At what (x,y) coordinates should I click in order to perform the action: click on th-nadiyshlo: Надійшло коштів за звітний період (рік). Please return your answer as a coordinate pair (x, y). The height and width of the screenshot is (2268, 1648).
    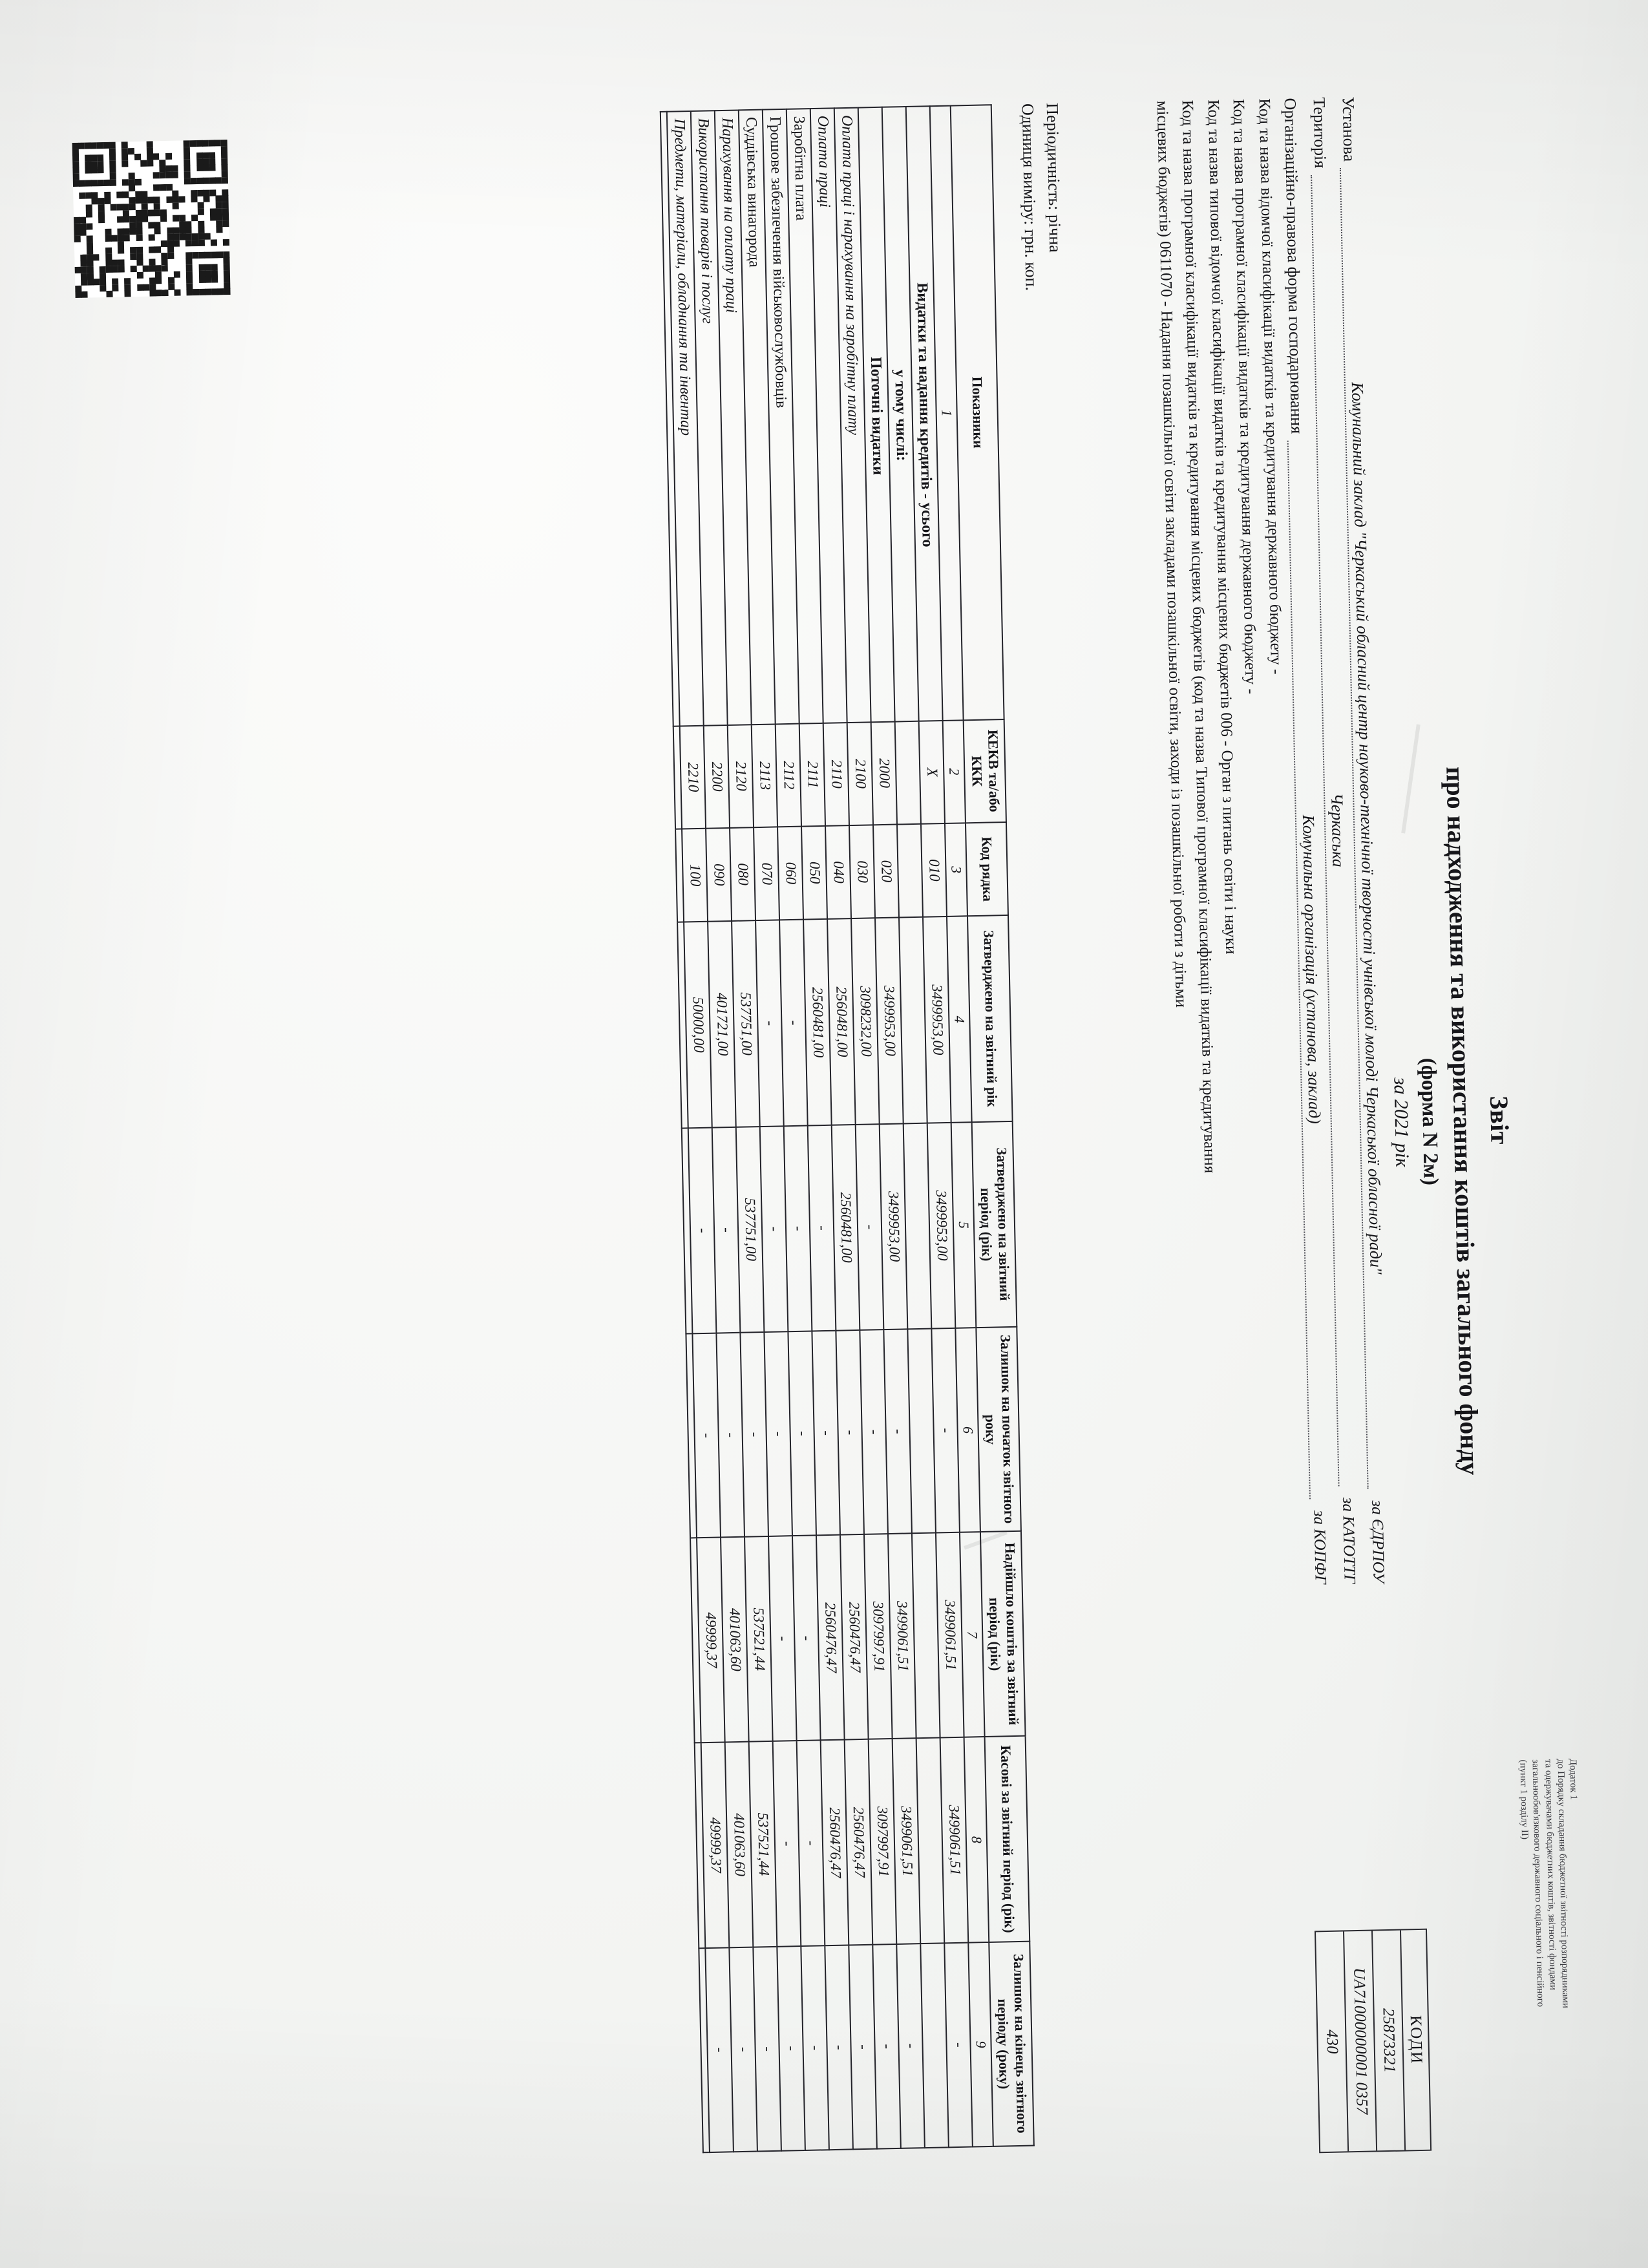
    Looking at the image, I should click on (1003, 1634).